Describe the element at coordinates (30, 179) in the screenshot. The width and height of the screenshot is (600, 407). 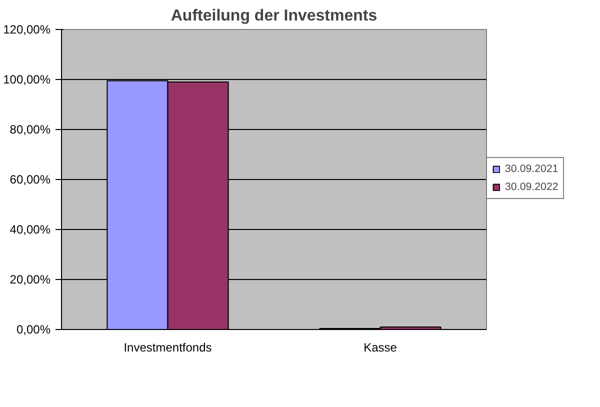
I see `y-tick-label: 60,00%` at that location.